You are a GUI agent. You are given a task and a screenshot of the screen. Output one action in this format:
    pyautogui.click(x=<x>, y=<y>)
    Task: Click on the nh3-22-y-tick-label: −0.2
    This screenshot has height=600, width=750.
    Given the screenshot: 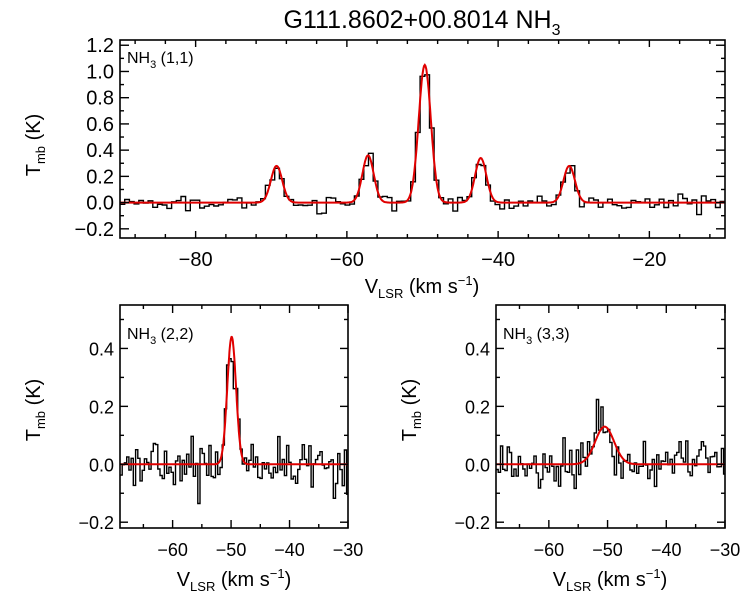 What is the action you would take?
    pyautogui.click(x=96, y=523)
    